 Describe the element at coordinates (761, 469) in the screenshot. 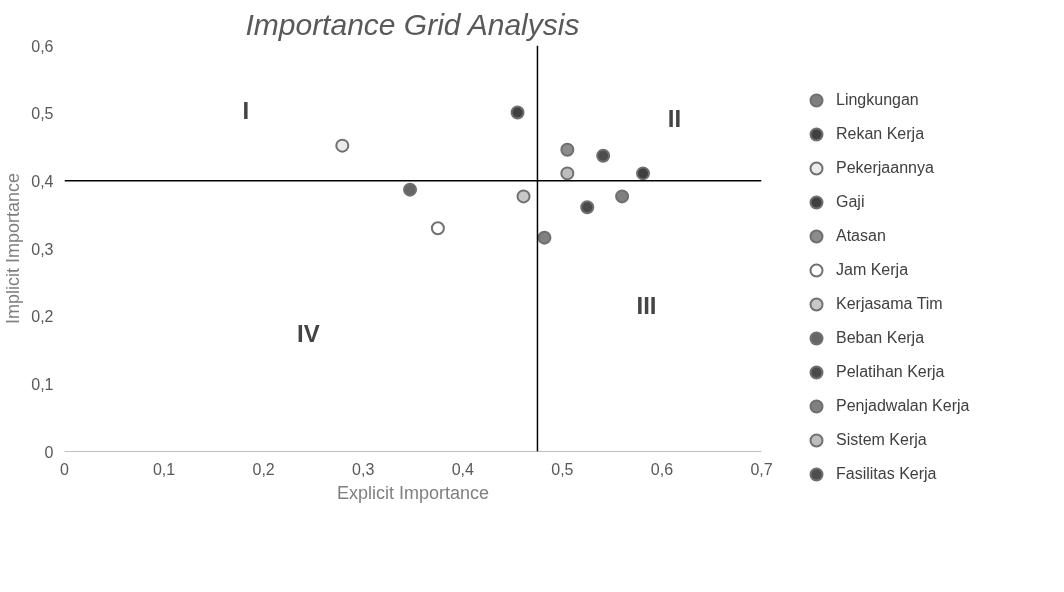

I see `x-tick-label: 0,7` at that location.